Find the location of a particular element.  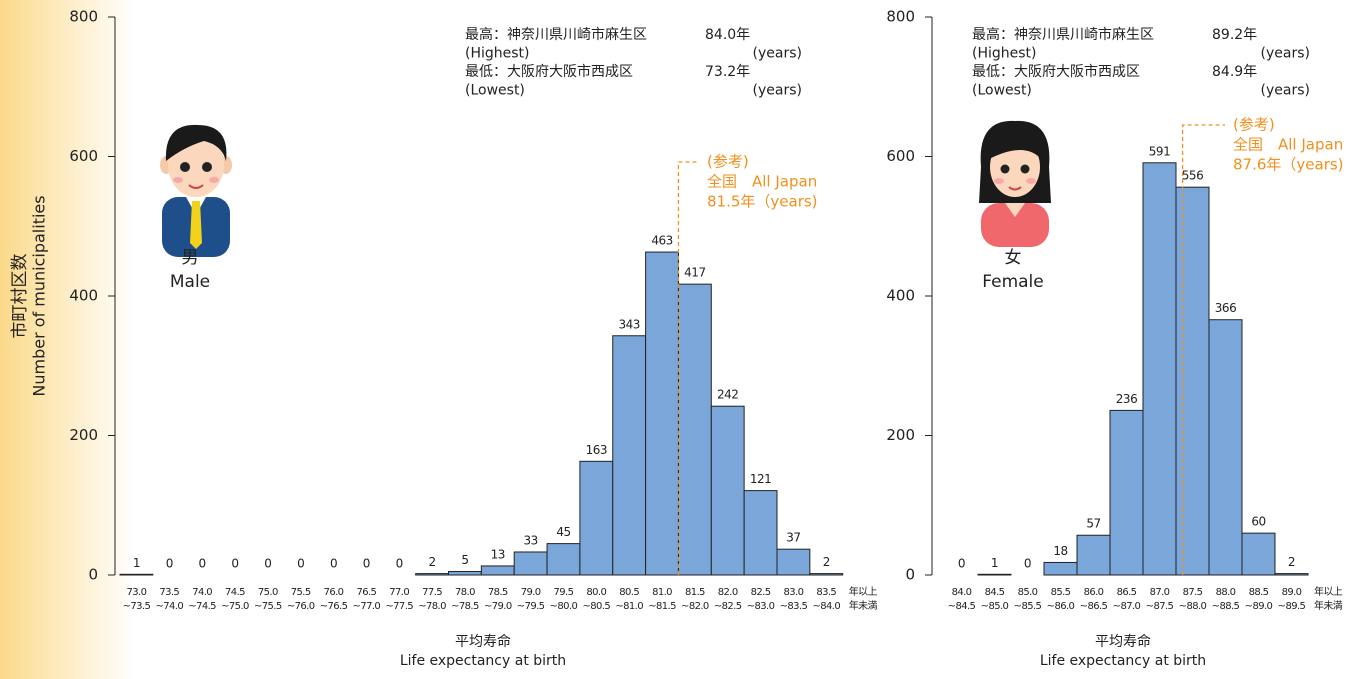

x-tick-label: ~80.0 is located at coordinates (564, 606).